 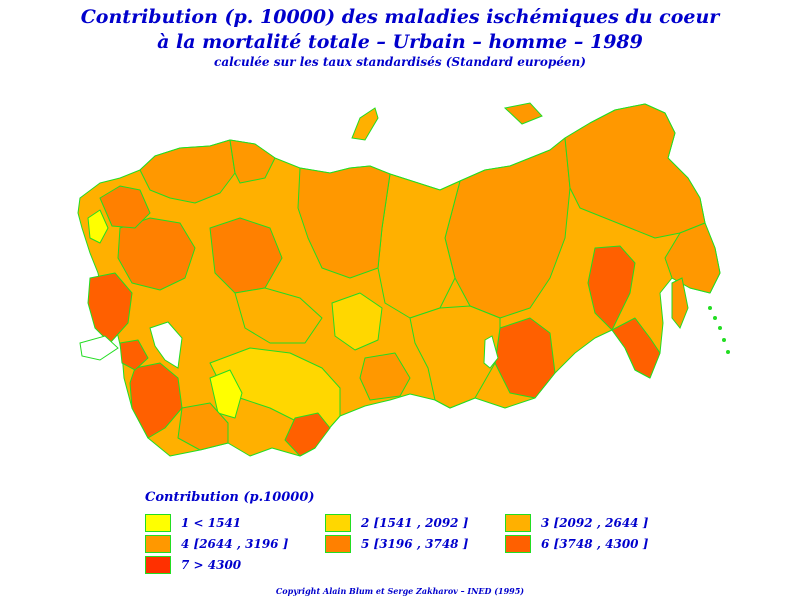 What do you see at coordinates (365, 124) in the screenshot?
I see `region-novaya-zemlya` at bounding box center [365, 124].